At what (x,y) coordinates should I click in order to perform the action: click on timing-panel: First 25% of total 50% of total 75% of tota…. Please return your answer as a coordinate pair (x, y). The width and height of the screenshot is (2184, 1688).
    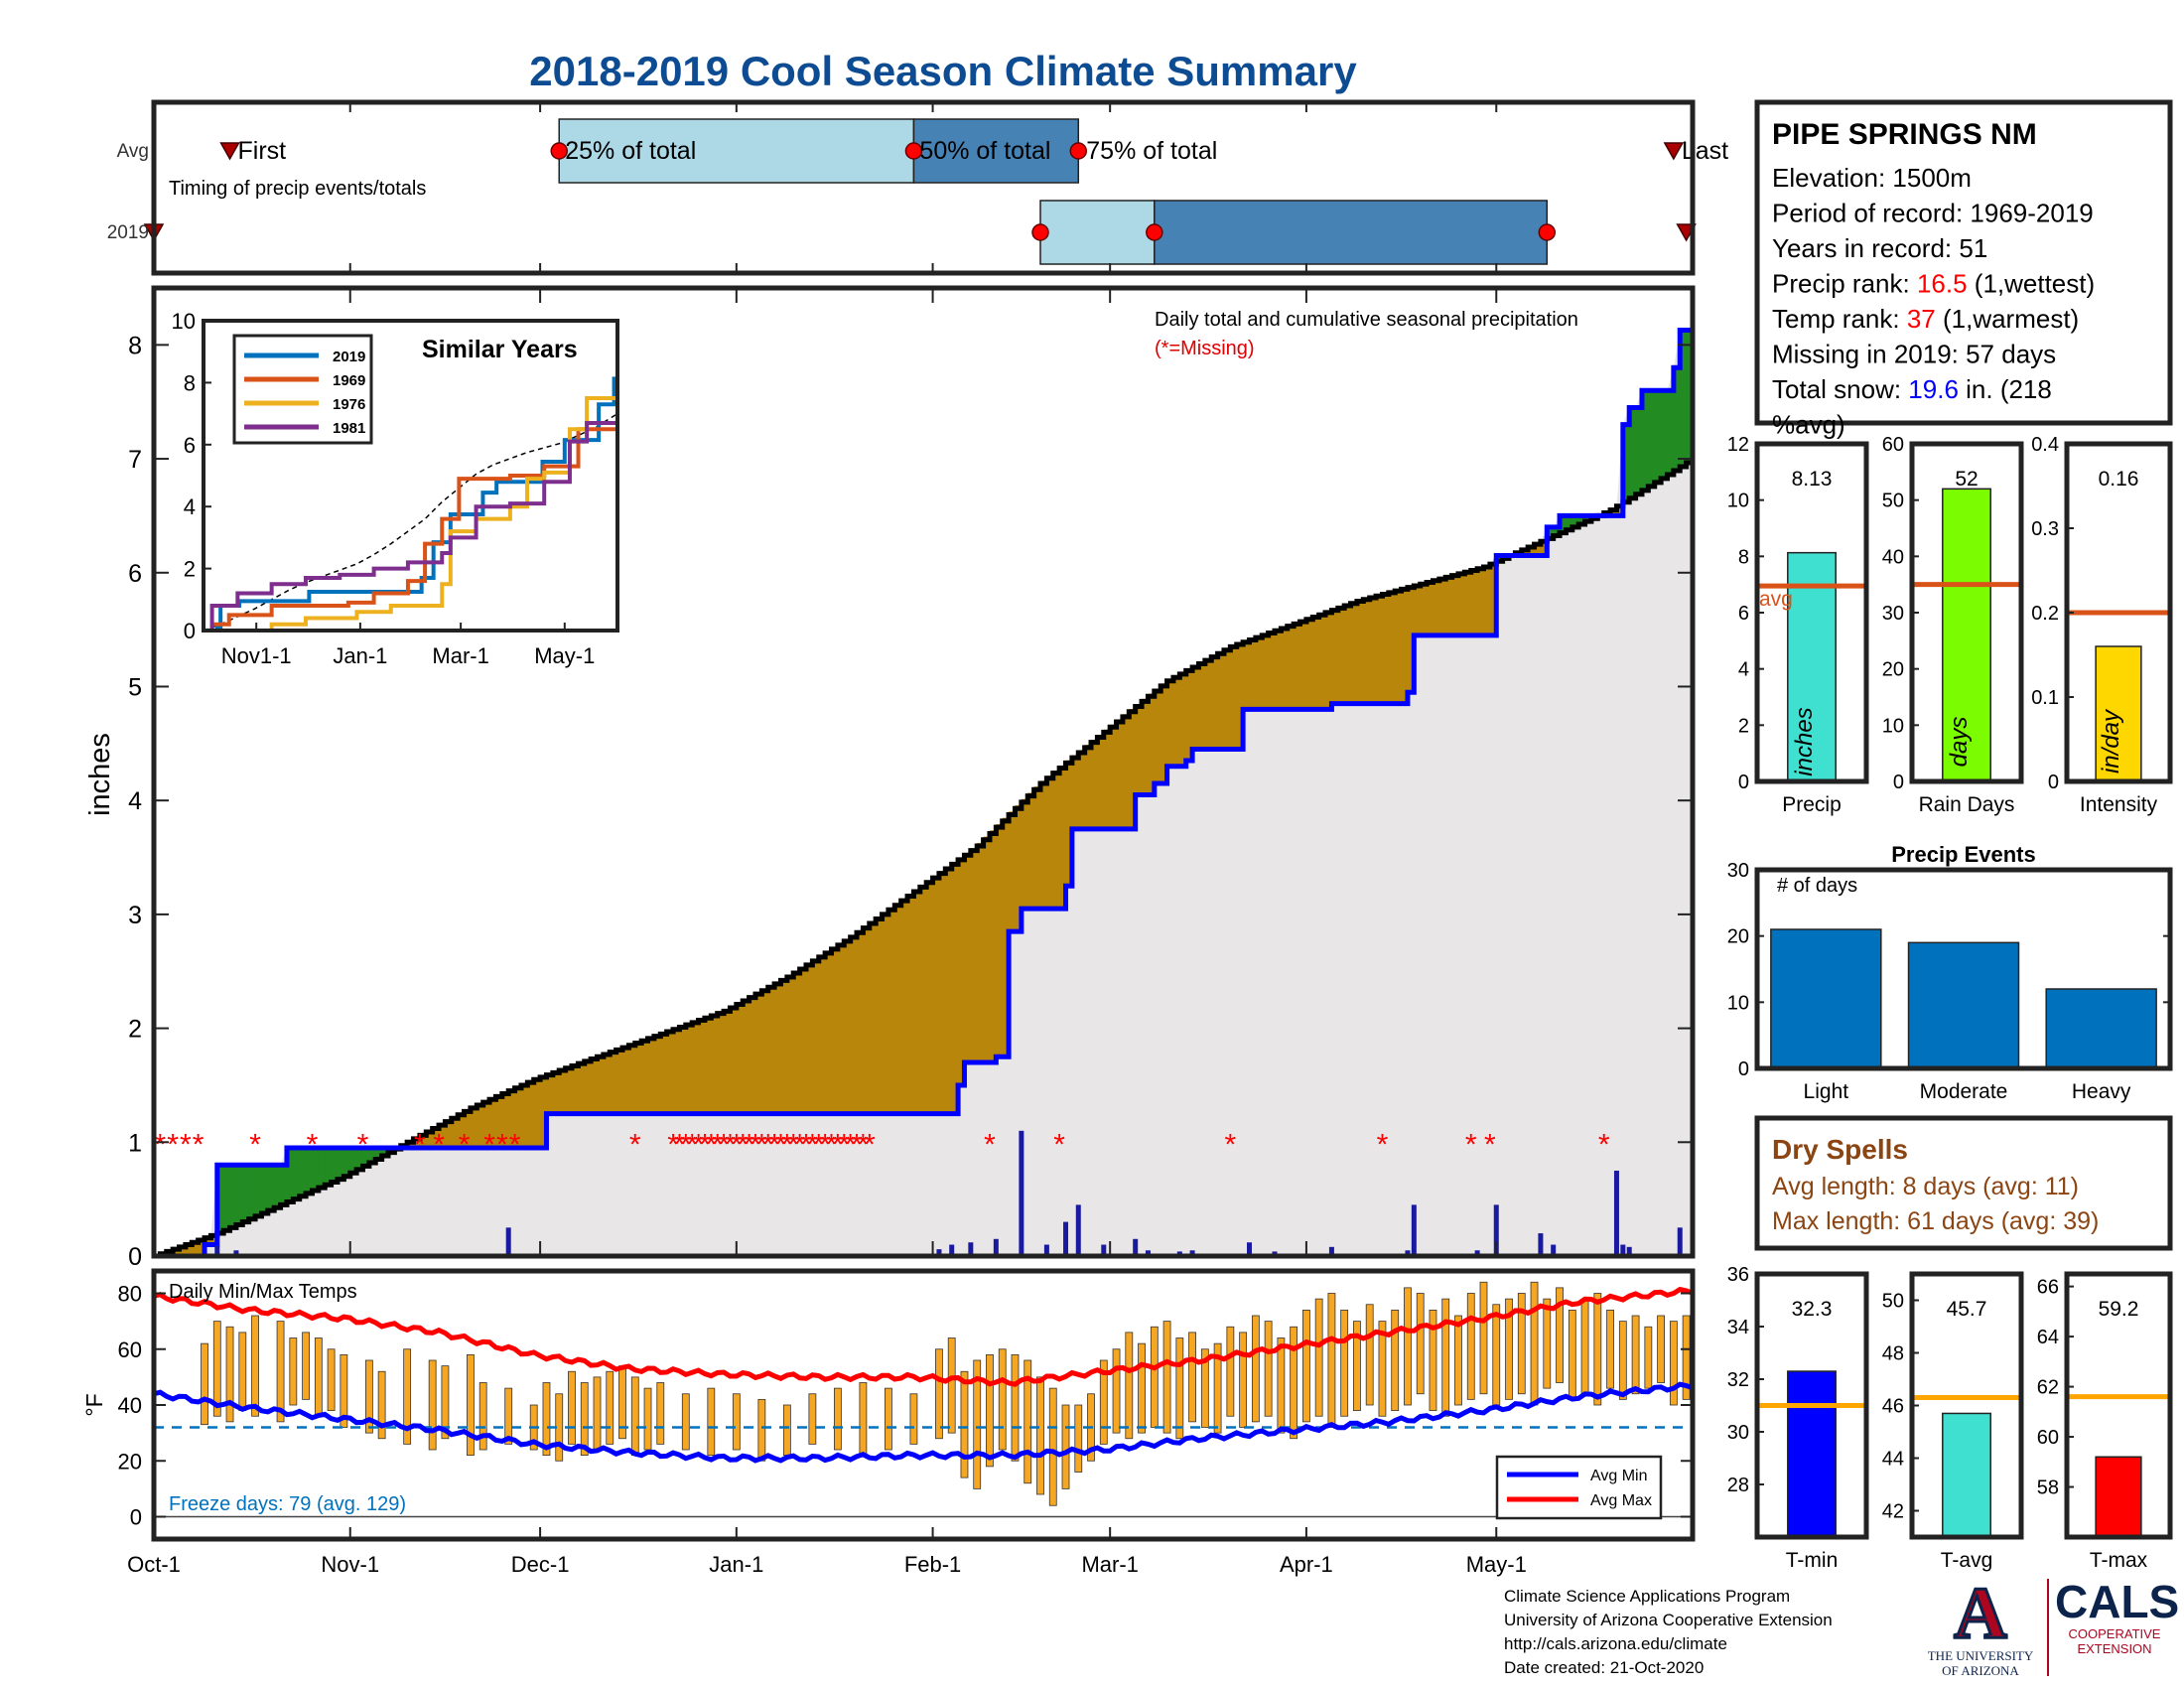
    Looking at the image, I should click on (935, 187).